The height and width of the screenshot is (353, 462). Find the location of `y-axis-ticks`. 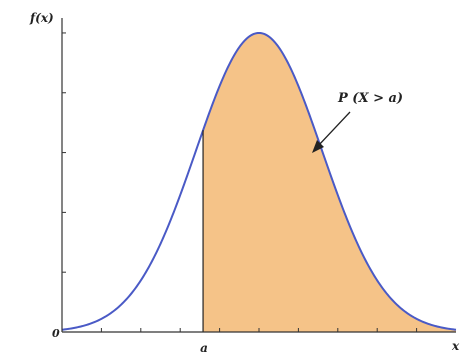

y-axis-ticks is located at coordinates (64, 152).